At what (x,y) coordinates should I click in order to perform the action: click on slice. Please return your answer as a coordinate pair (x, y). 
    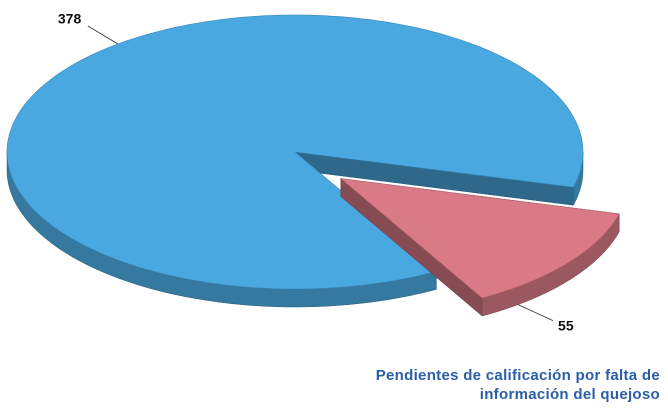
    Looking at the image, I should click on (479, 238).